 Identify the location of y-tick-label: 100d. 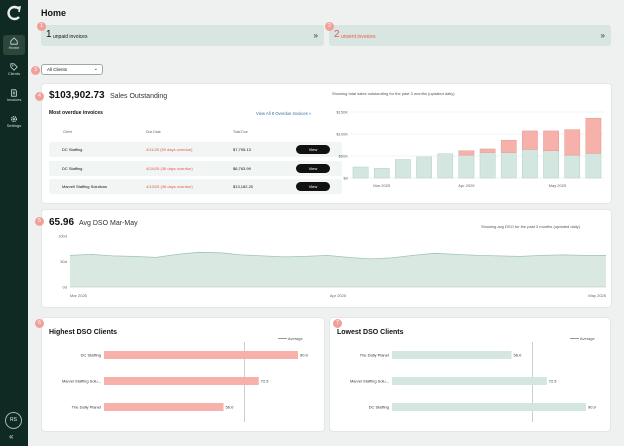
(62, 236).